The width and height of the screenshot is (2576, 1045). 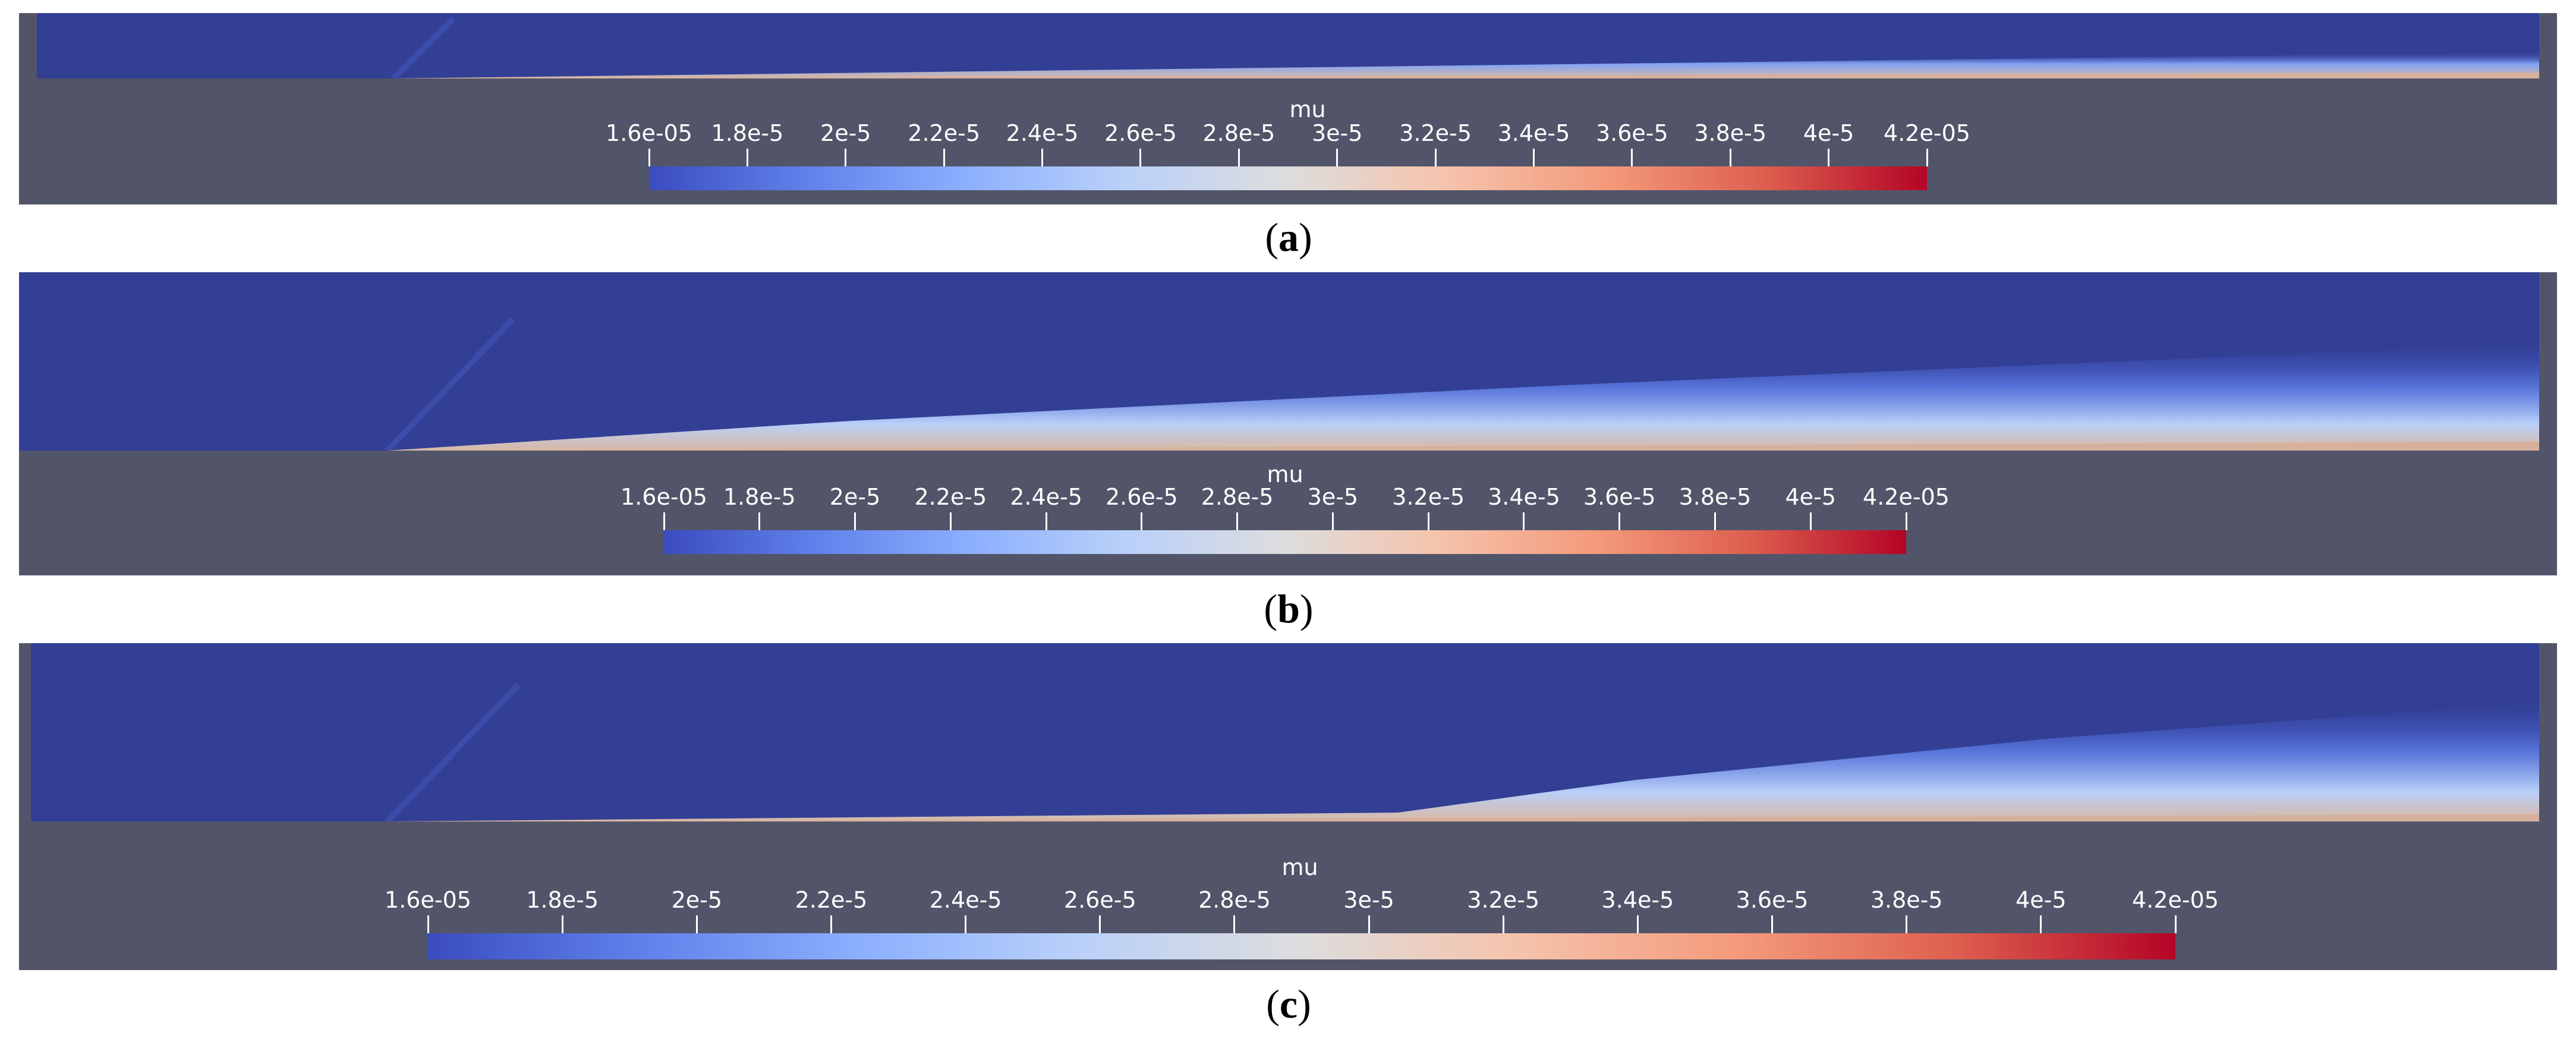 I want to click on colorbar-tick-label-b-7: 3e-5, so click(x=1333, y=497).